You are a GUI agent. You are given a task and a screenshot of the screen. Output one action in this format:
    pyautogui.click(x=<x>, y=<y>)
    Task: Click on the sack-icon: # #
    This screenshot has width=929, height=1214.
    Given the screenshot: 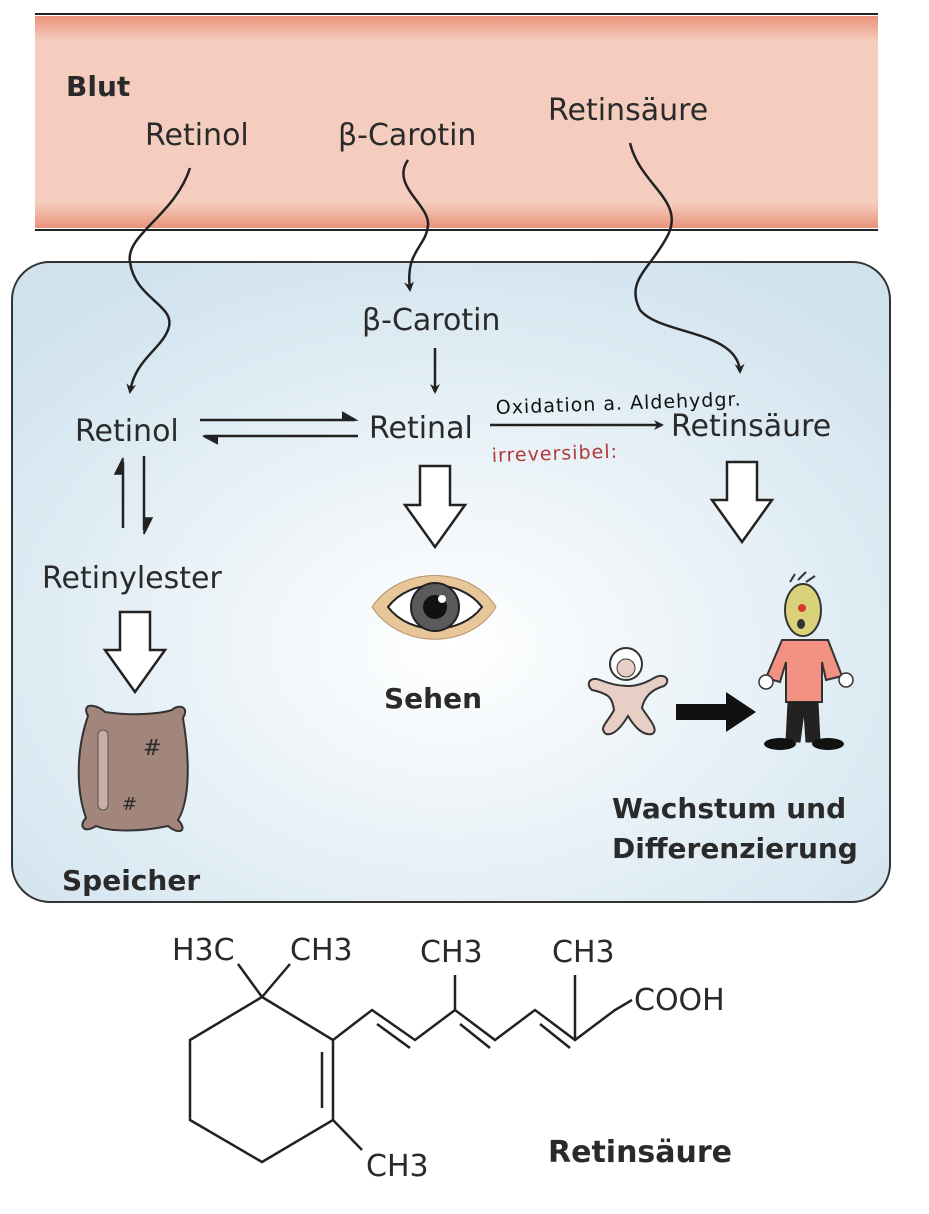 What is the action you would take?
    pyautogui.click(x=133, y=768)
    